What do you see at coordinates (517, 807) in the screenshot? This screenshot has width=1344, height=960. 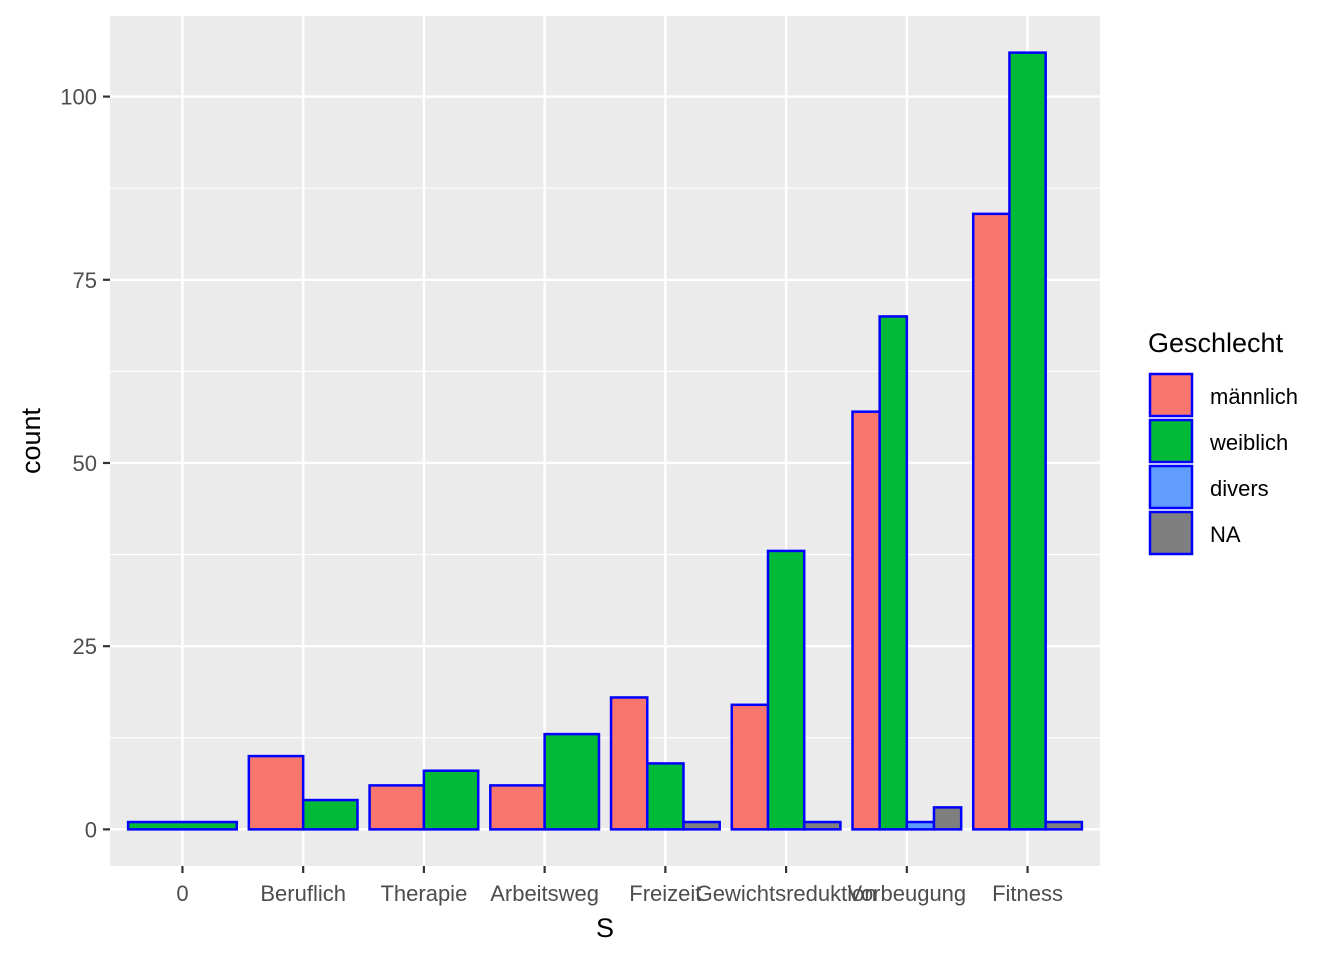 I see `bar-Arbeitsweg-männlich` at bounding box center [517, 807].